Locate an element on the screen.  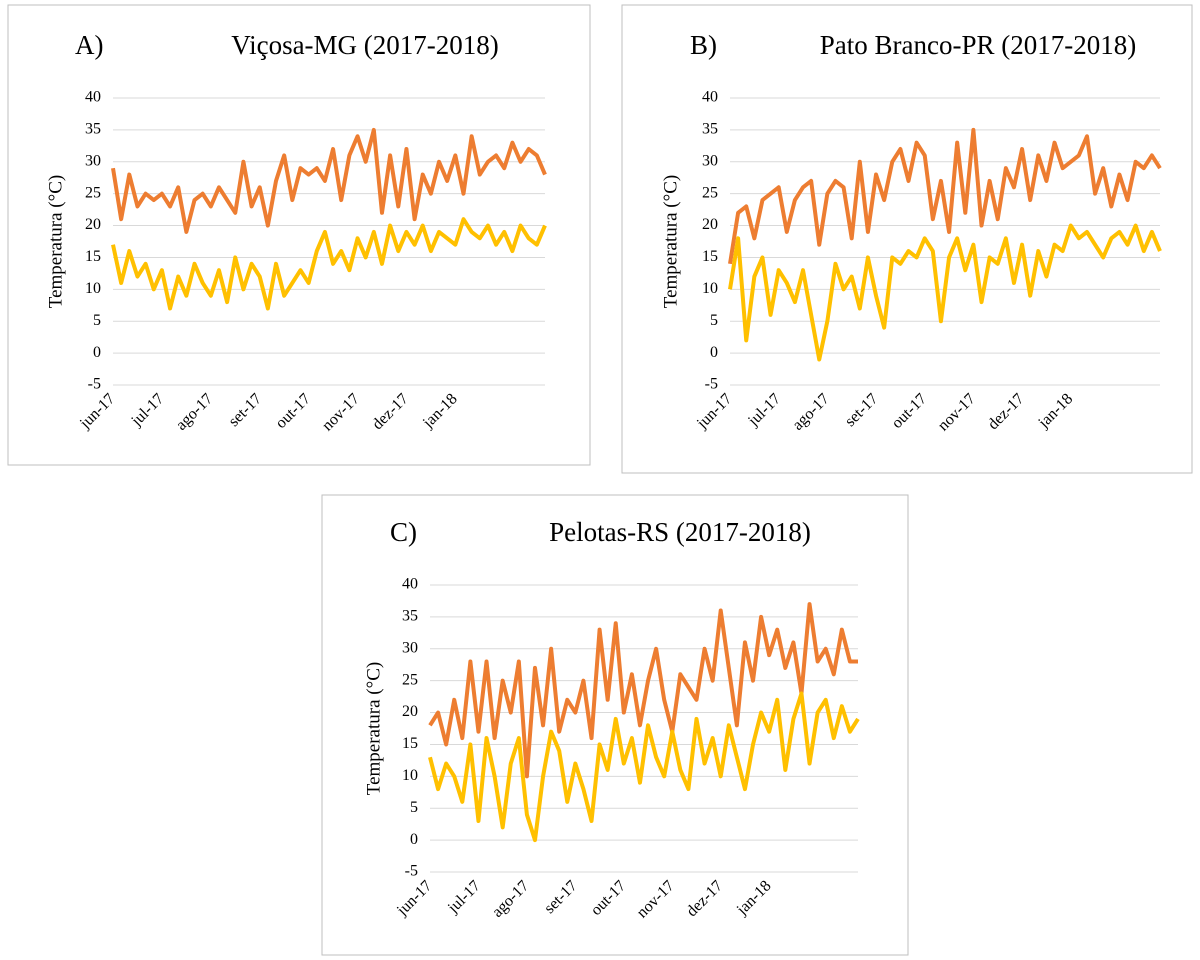
chart-title: Viçosa-MG (2017-2018) is located at coordinates (365, 45).